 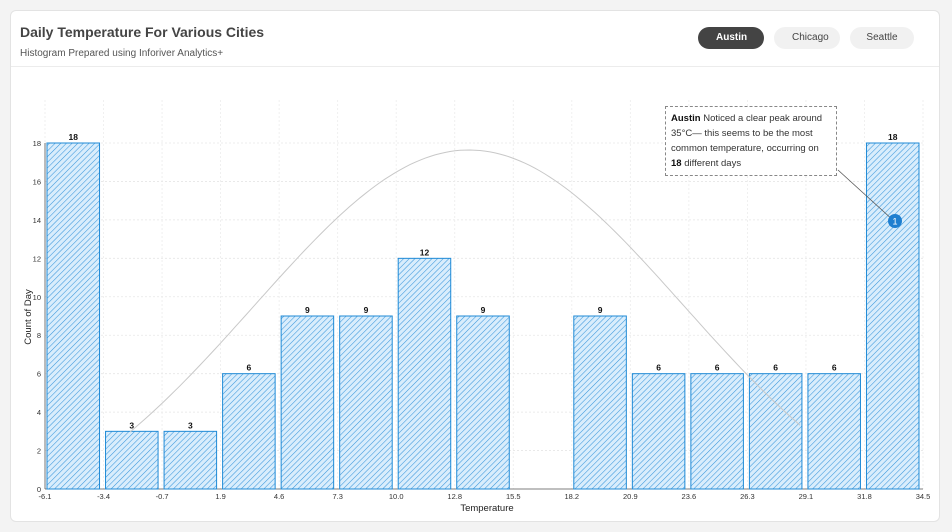 I want to click on tab-seattle: Seattle, so click(x=882, y=38).